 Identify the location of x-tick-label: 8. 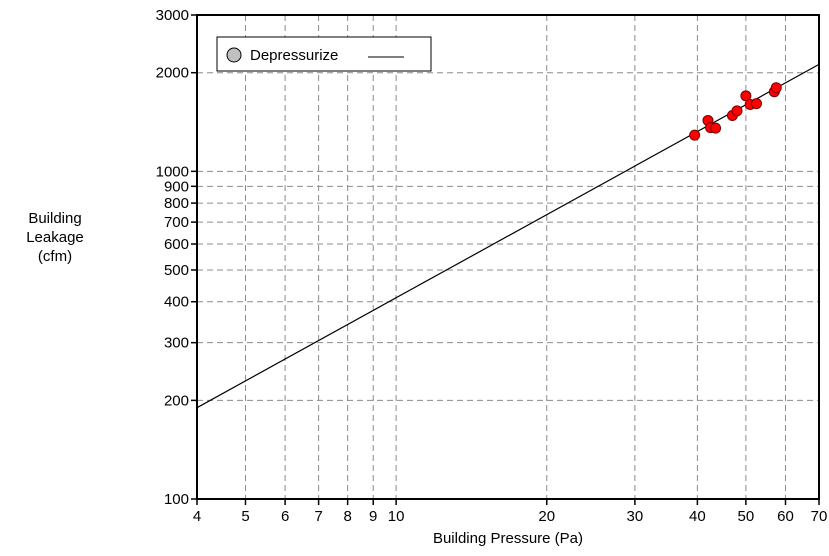
(347, 516).